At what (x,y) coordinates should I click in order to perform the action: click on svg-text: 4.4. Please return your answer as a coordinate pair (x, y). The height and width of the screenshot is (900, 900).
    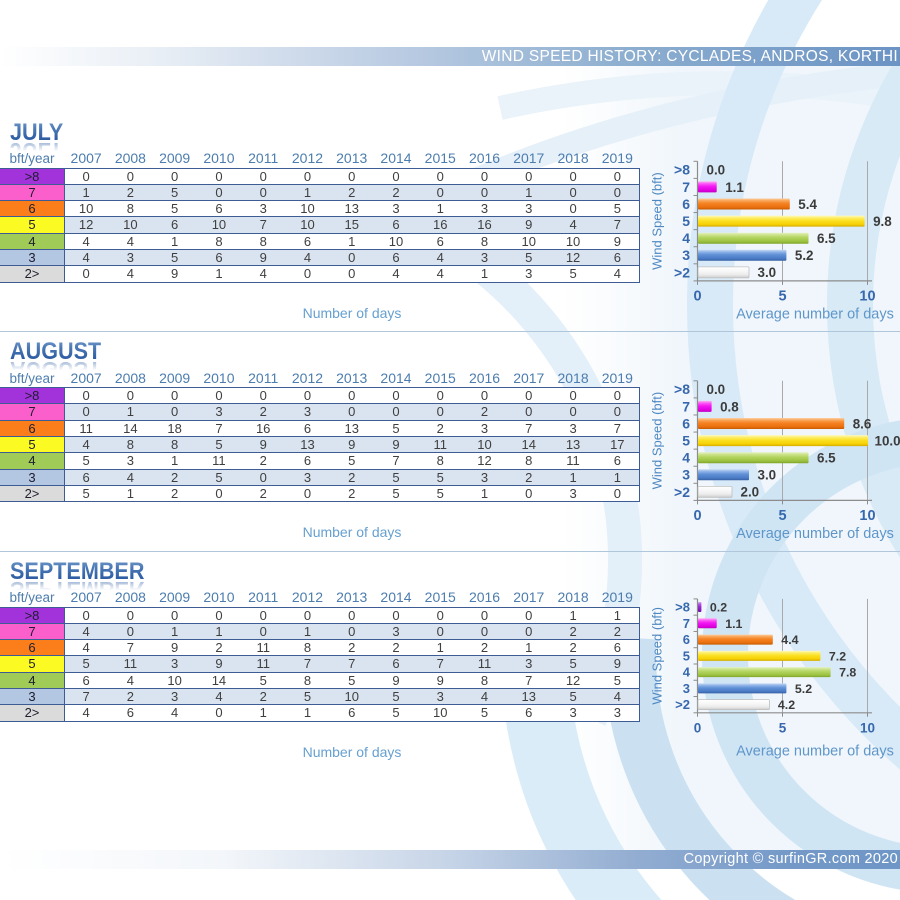
    Looking at the image, I should click on (789, 640).